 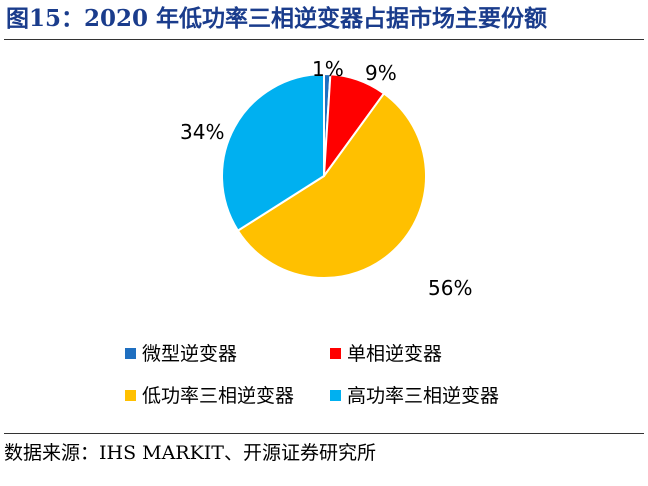 I want to click on slice-low-power-three-phase, so click(x=331, y=185).